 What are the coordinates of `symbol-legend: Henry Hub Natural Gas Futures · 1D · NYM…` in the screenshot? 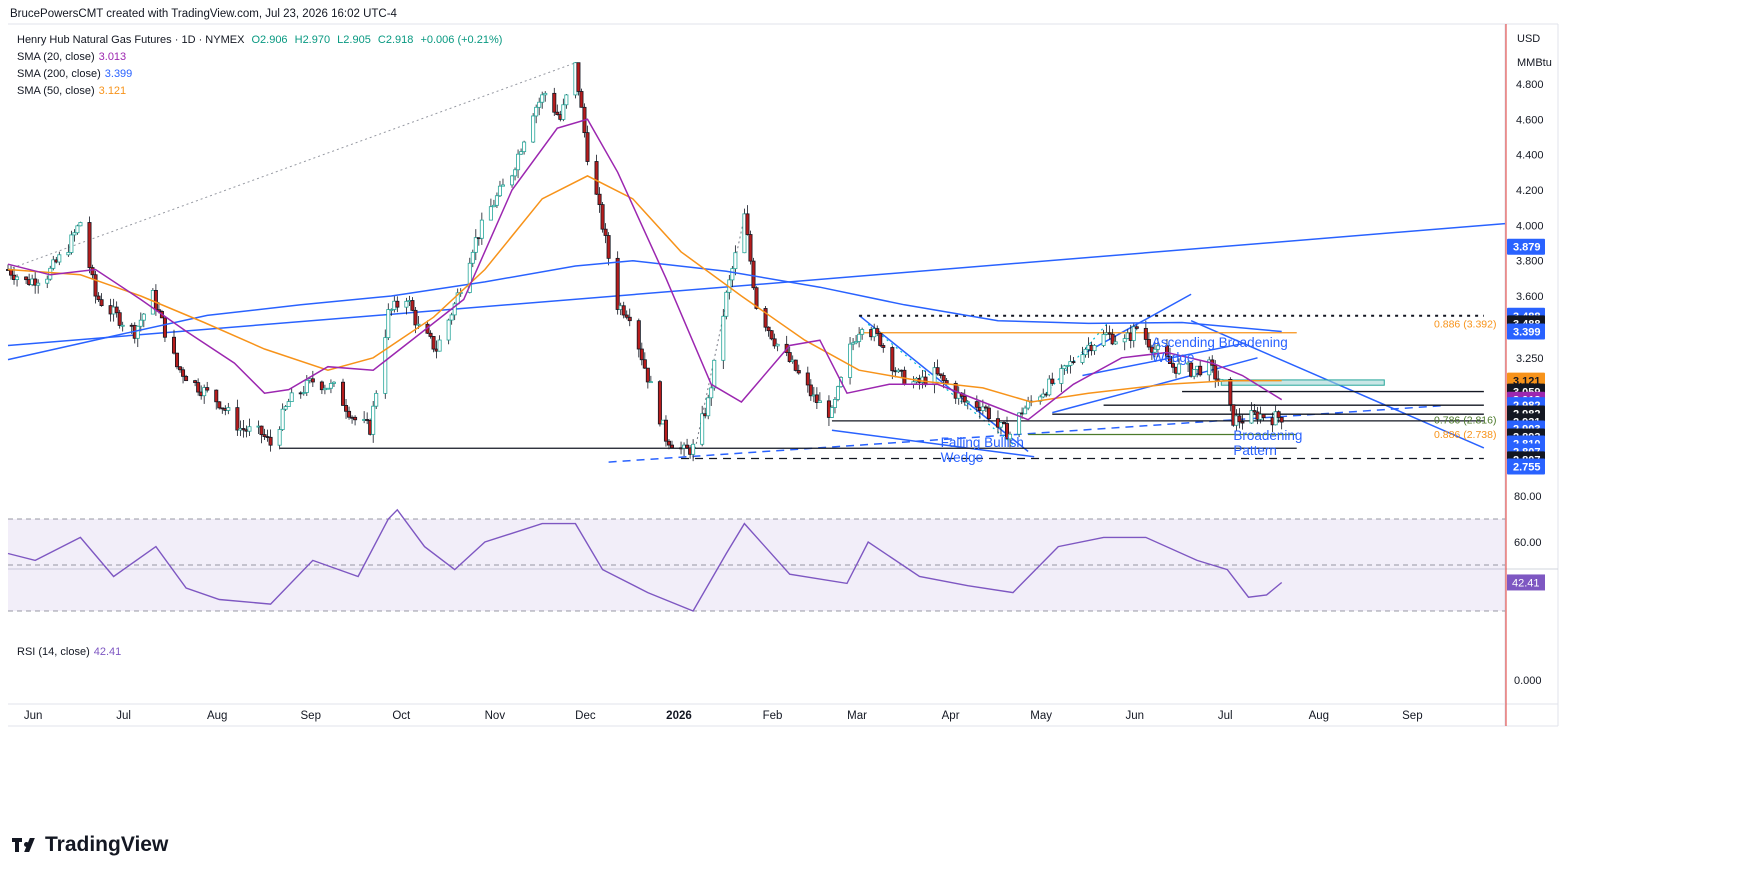 It's located at (259, 40).